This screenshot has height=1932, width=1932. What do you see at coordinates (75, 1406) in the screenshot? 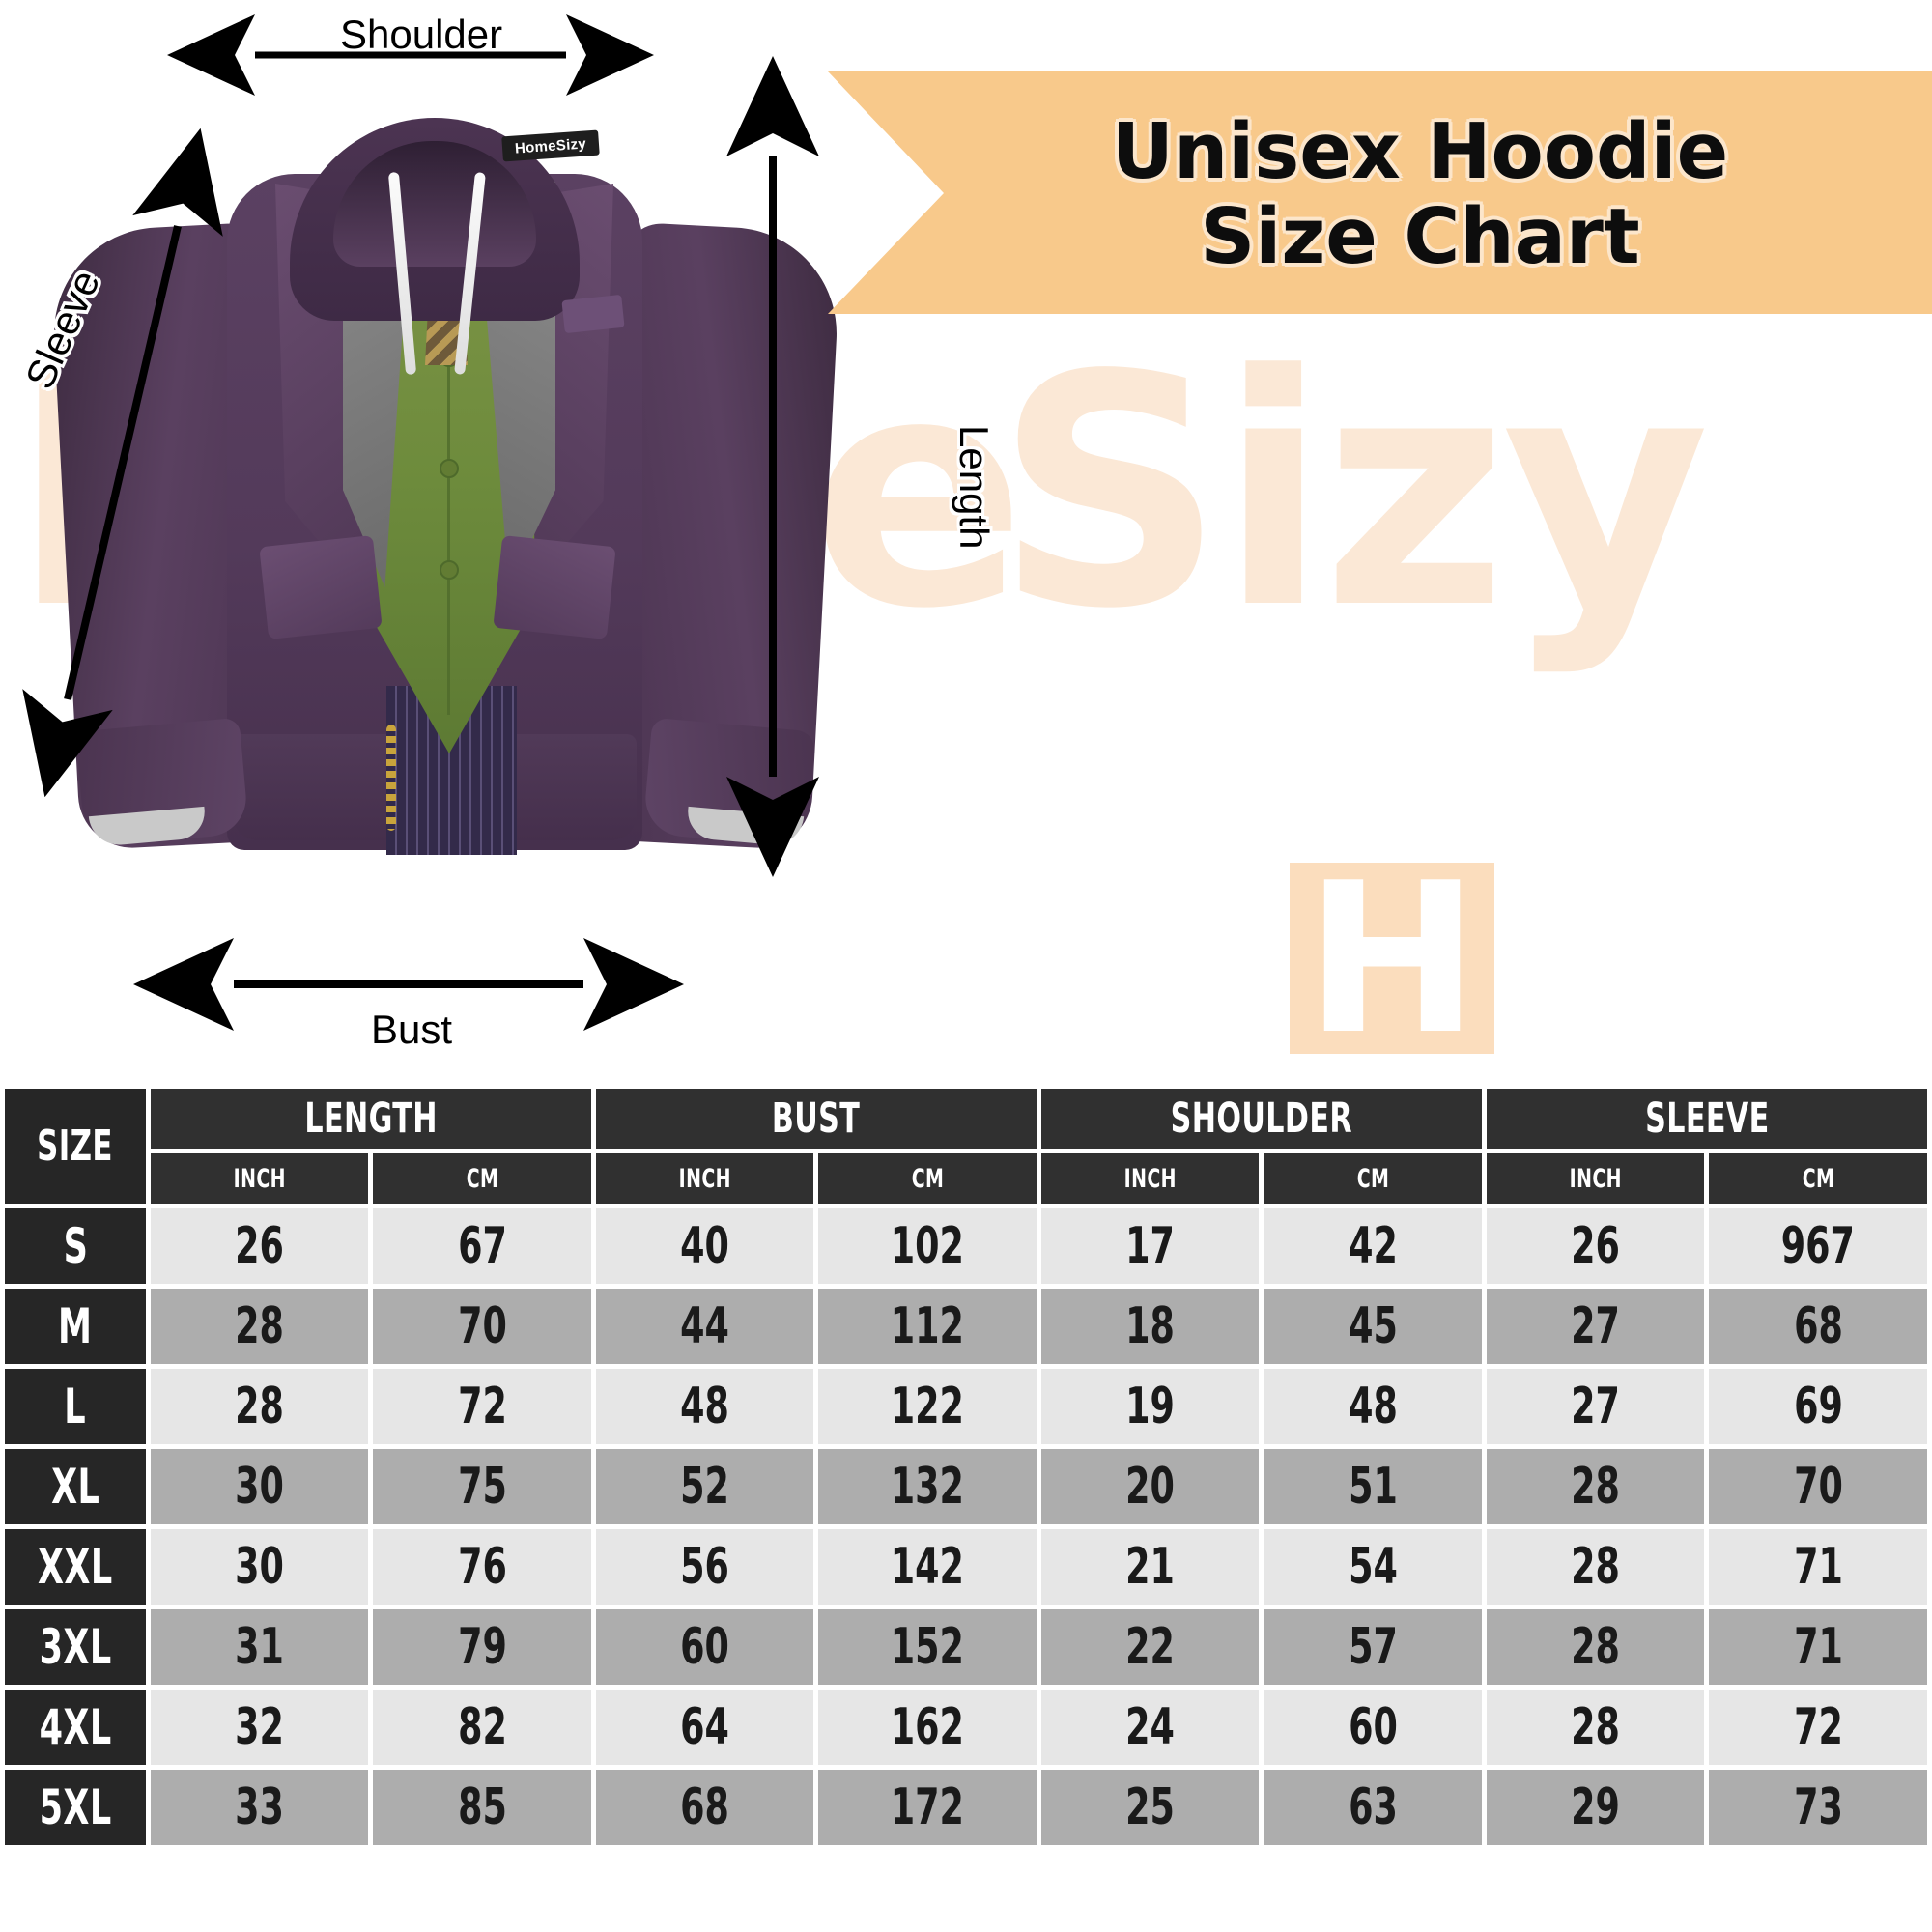
I see `row-size-l: L` at bounding box center [75, 1406].